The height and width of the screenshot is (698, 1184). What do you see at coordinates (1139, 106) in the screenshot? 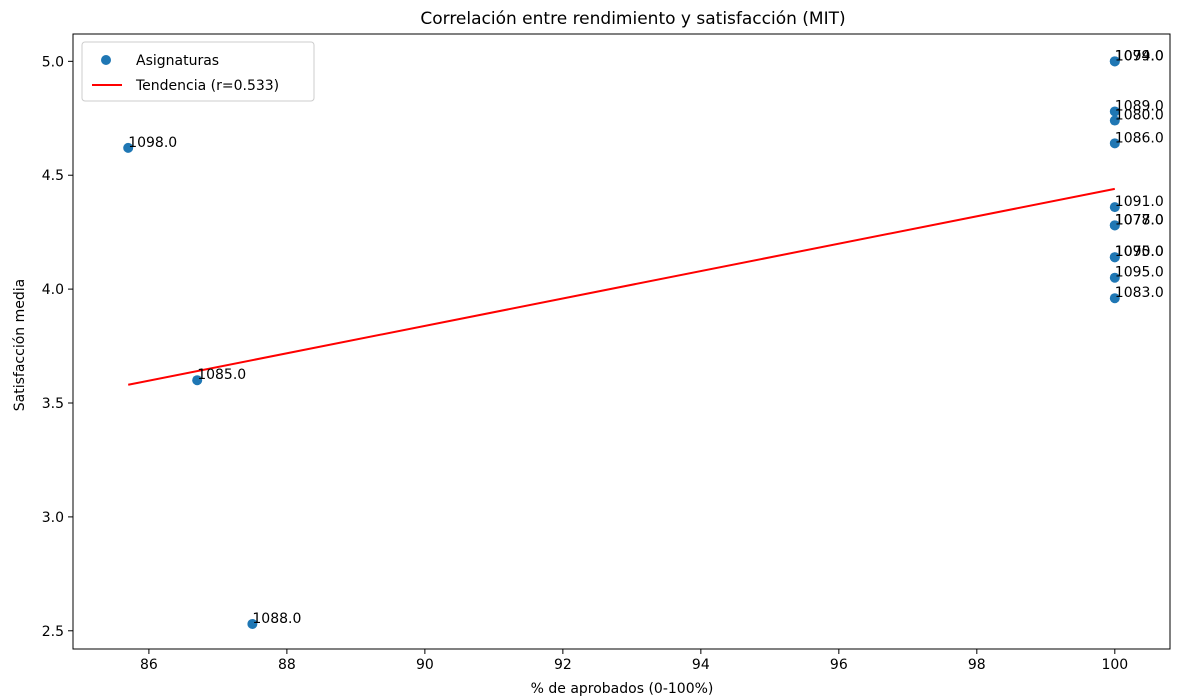
I see `data-point-label: 1089.0` at bounding box center [1139, 106].